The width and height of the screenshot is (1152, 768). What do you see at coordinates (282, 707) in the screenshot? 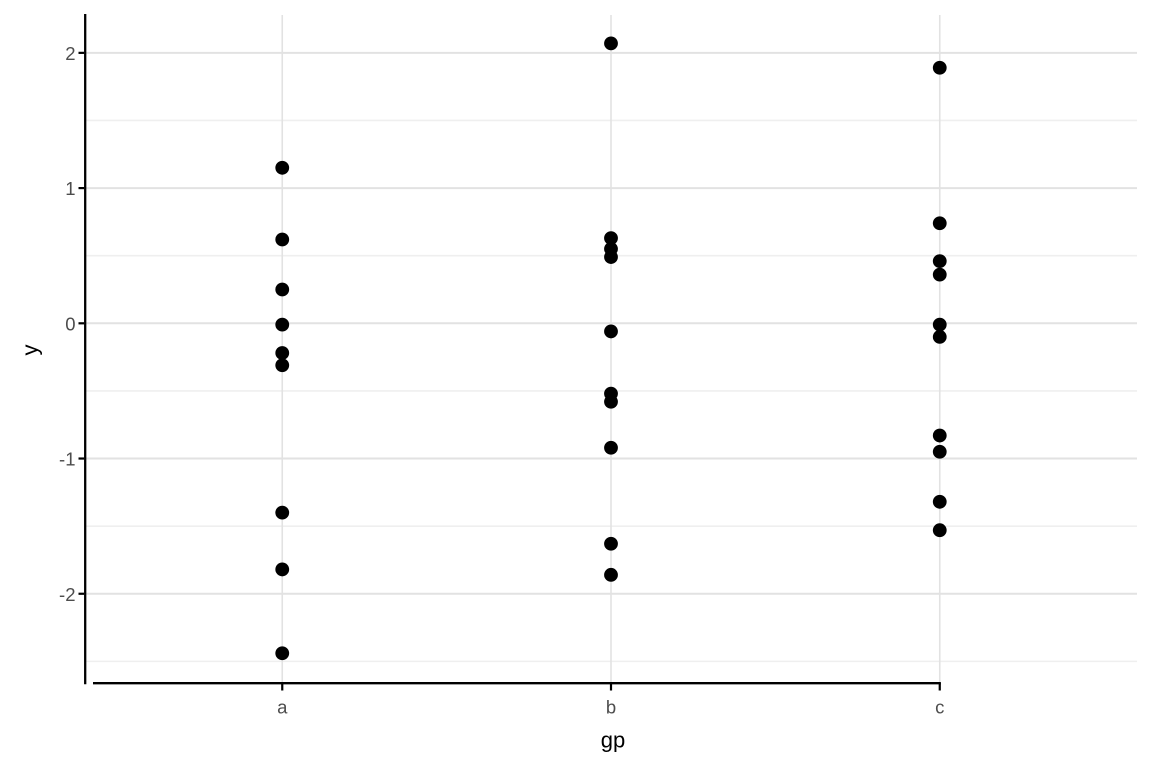
I see `x-tick-label: a` at bounding box center [282, 707].